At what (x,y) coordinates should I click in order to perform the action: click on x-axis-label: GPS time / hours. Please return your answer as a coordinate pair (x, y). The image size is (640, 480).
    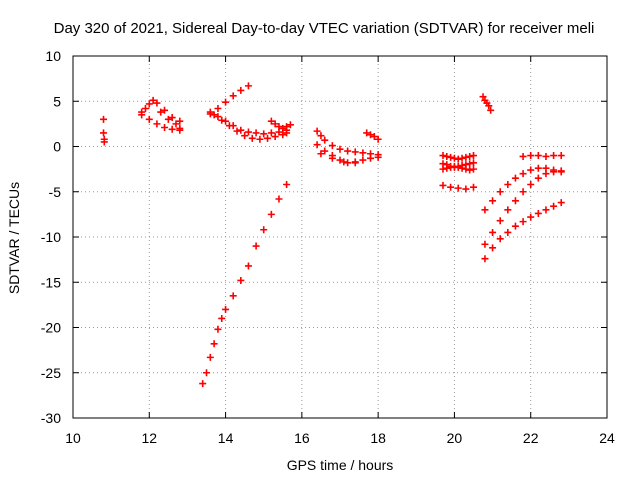
    Looking at the image, I should click on (340, 465).